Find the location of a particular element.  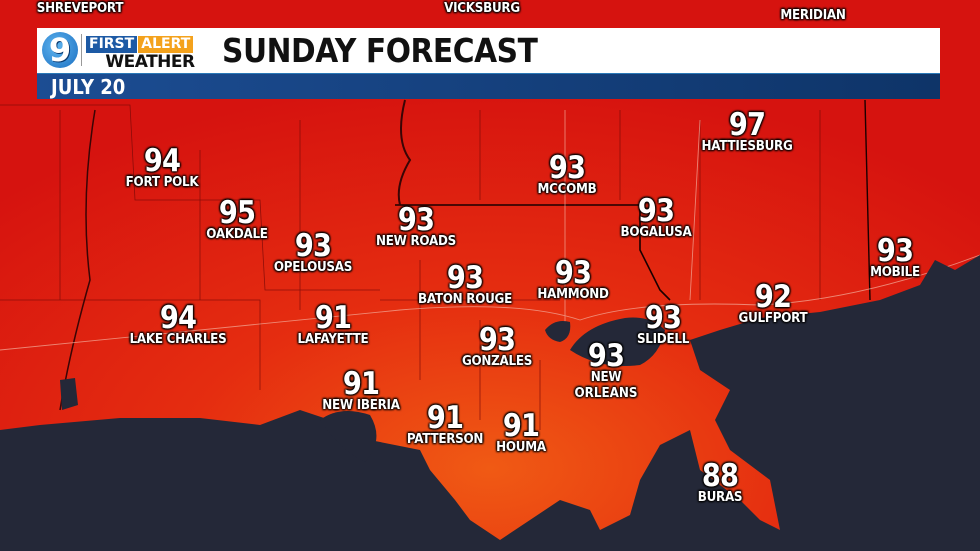

state-line-la-ms is located at coordinates (533, 252).